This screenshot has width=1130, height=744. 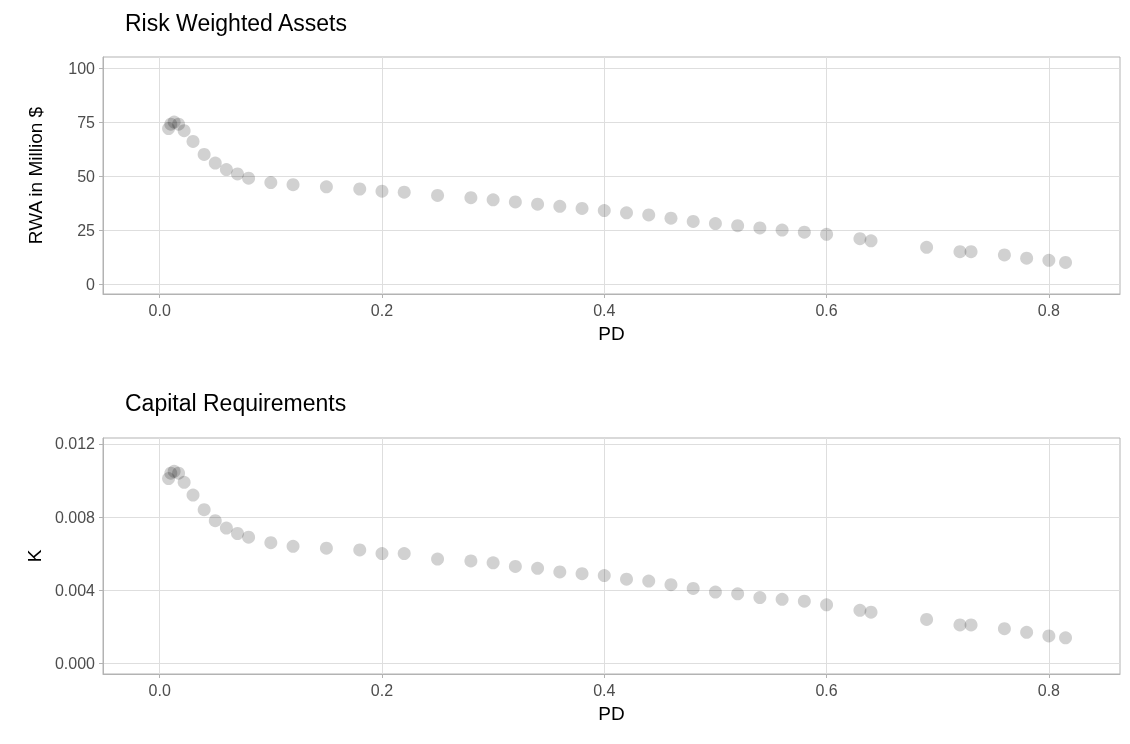 I want to click on y-axis-title: K, so click(x=35, y=556).